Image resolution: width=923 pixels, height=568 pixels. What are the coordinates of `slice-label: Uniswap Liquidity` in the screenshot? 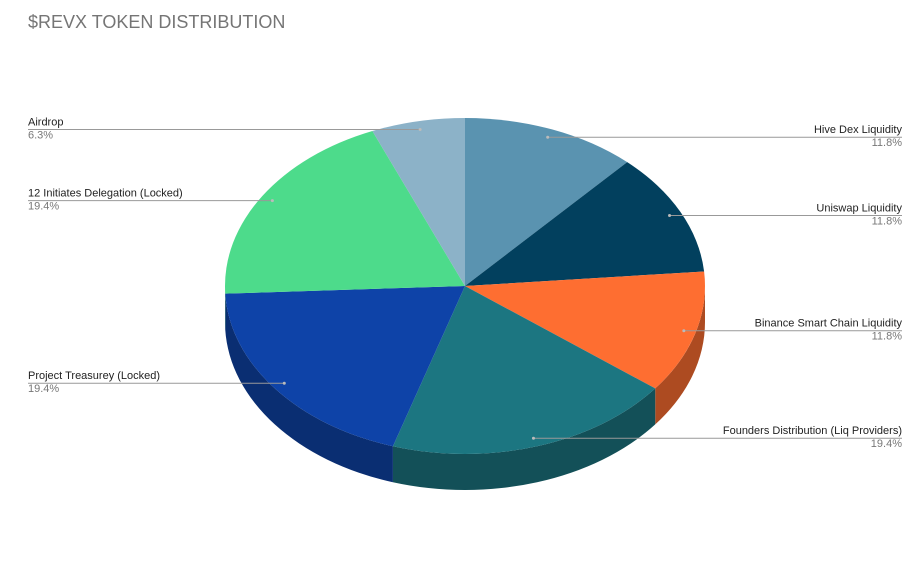 It's located at (859, 208).